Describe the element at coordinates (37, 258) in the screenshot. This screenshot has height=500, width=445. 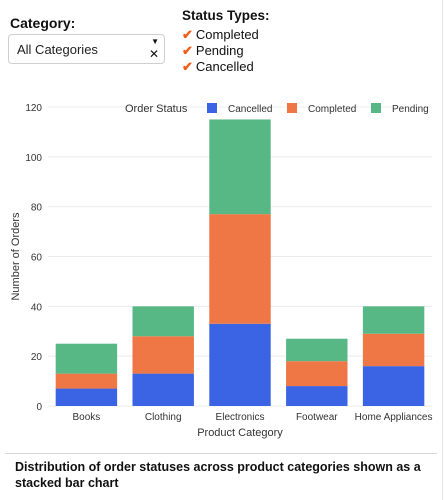
I see `y-tick-label: 60` at that location.